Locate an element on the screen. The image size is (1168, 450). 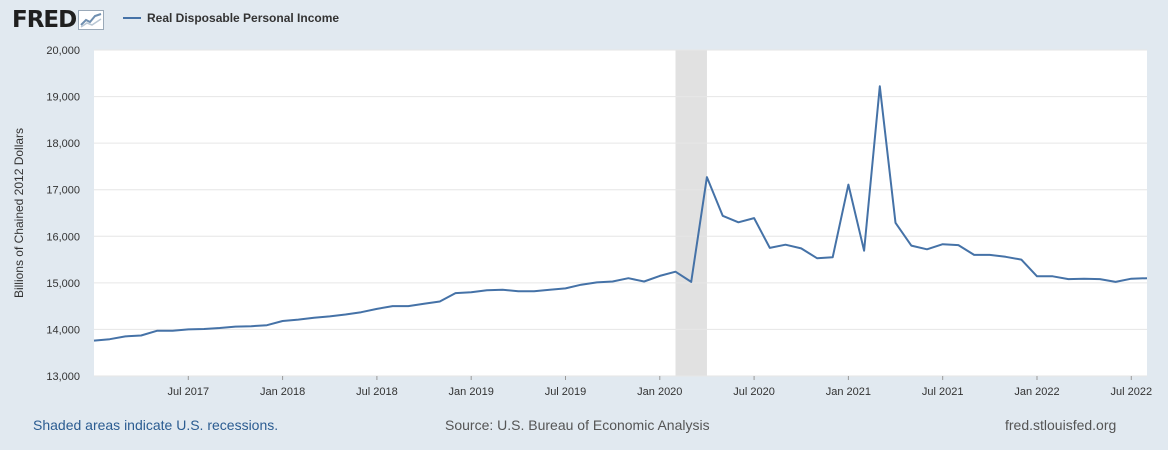
y-tick-label: 19,000 is located at coordinates (63, 98).